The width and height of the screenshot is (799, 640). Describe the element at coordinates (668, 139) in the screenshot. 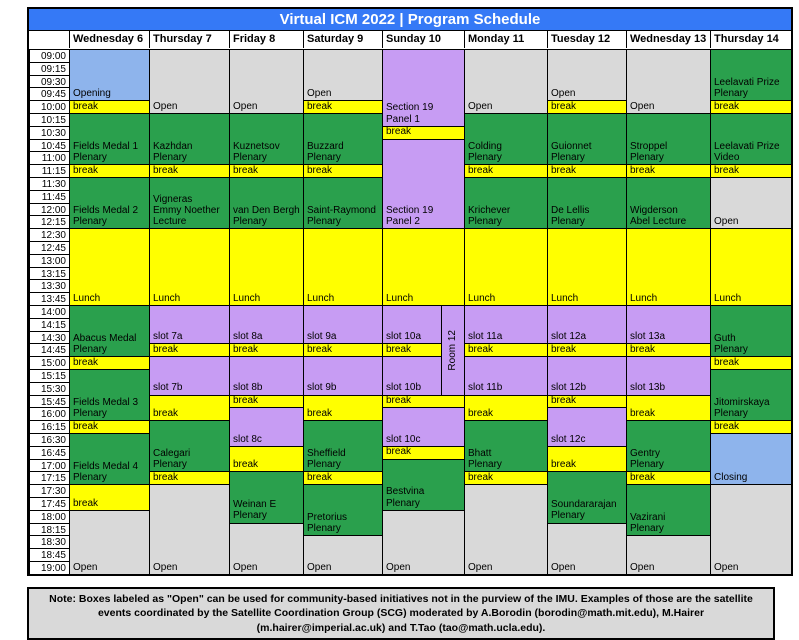

I see `schedule-cell: Stroppel Plenary` at that location.